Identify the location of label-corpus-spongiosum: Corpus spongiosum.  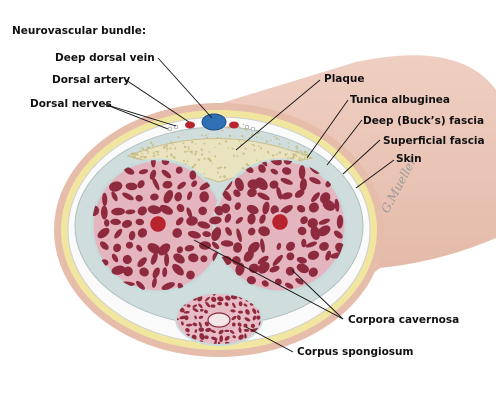
(355, 352).